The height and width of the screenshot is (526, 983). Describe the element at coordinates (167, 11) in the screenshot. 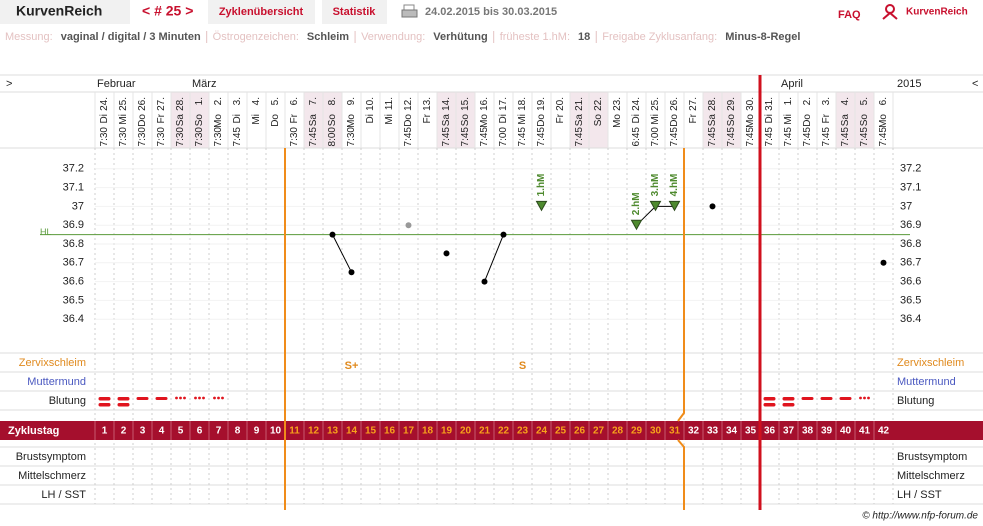

I see `cycle-nav: < # 25 >` at that location.